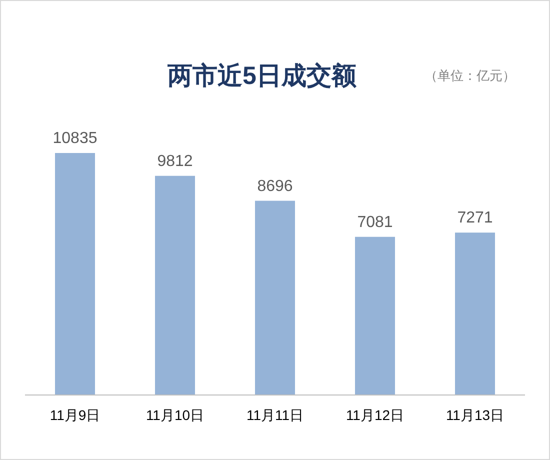 This screenshot has height=460, width=550. What do you see at coordinates (475, 218) in the screenshot?
I see `data-label: 7271` at bounding box center [475, 218].